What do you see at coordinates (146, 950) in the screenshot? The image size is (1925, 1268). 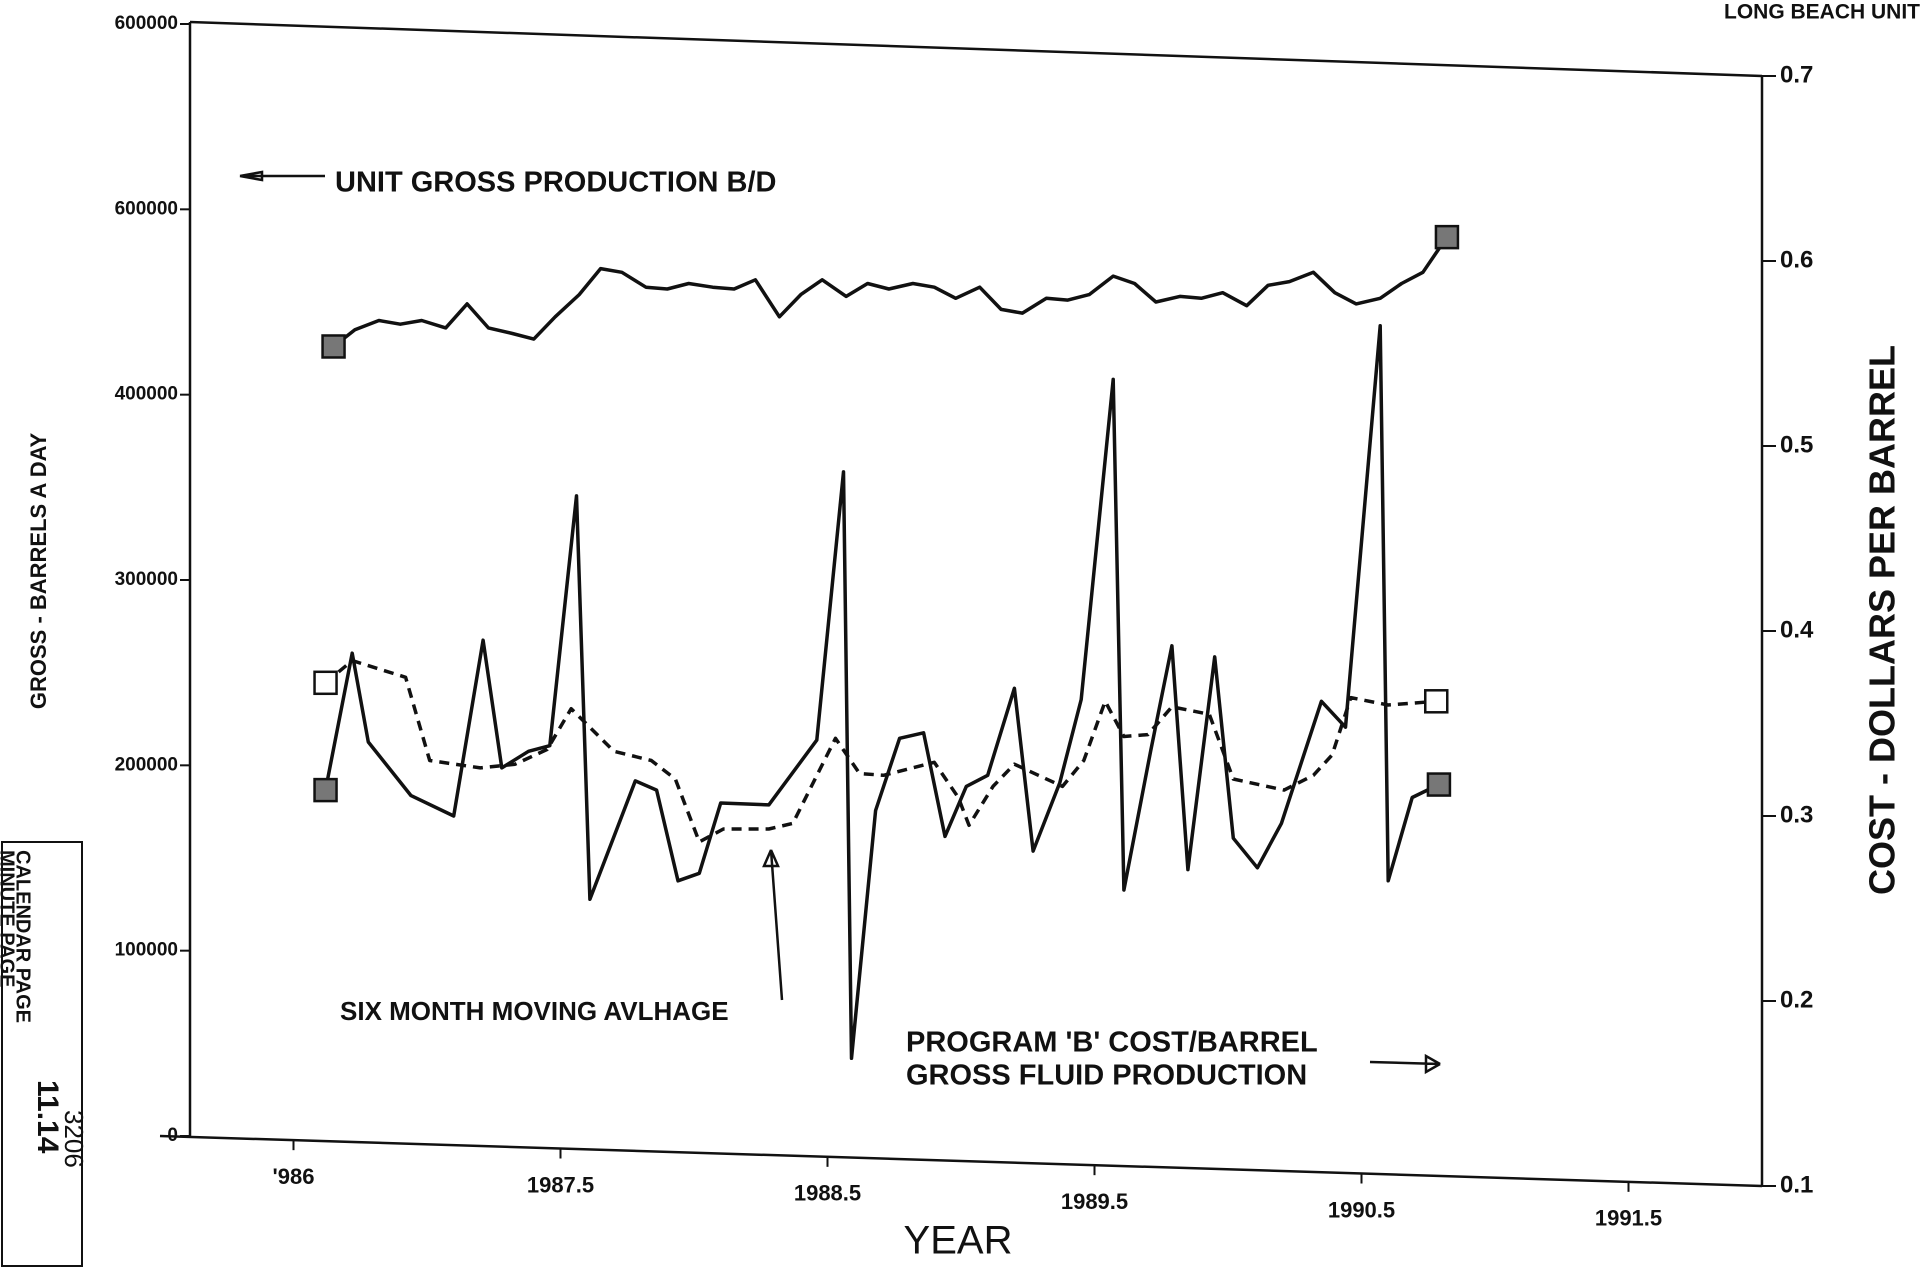 I see `y-tick-label: 100000` at bounding box center [146, 950].